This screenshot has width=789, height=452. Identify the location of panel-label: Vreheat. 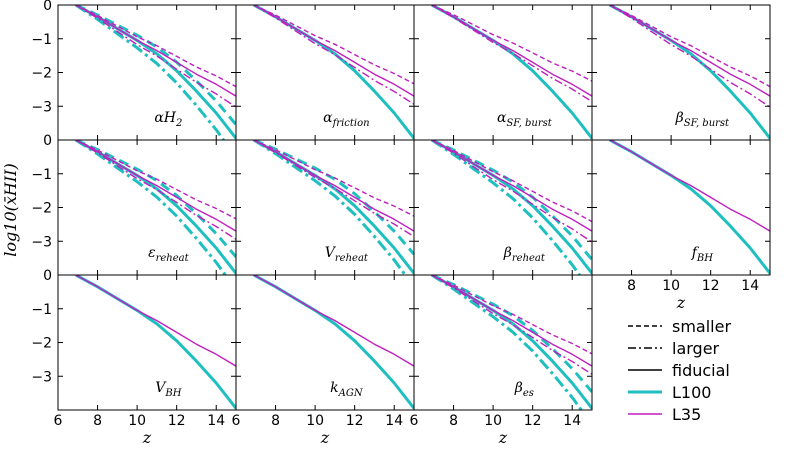
(347, 254).